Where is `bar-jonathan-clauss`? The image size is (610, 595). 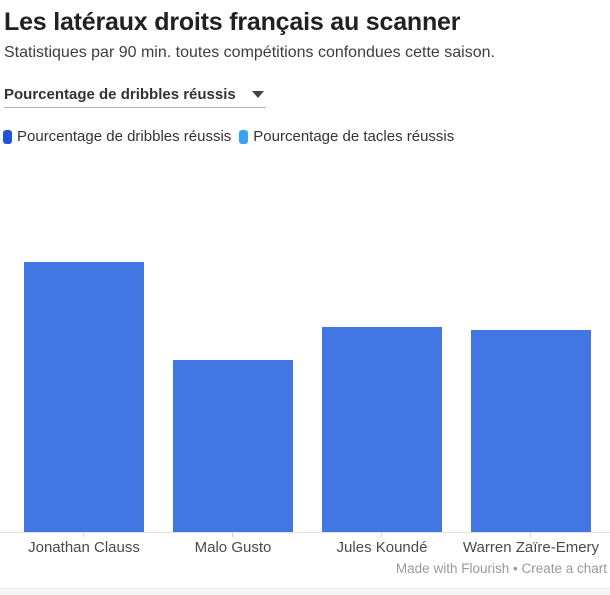
bar-jonathan-clauss is located at coordinates (84, 397).